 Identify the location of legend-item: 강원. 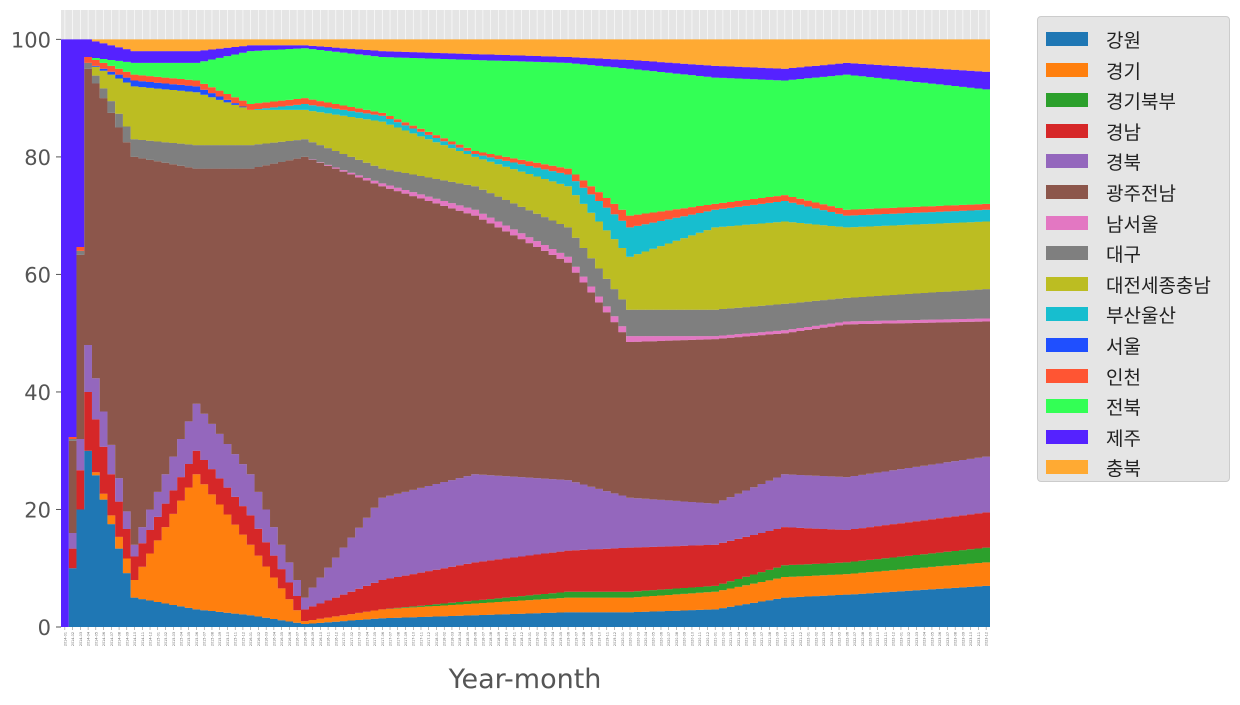
(1134, 39).